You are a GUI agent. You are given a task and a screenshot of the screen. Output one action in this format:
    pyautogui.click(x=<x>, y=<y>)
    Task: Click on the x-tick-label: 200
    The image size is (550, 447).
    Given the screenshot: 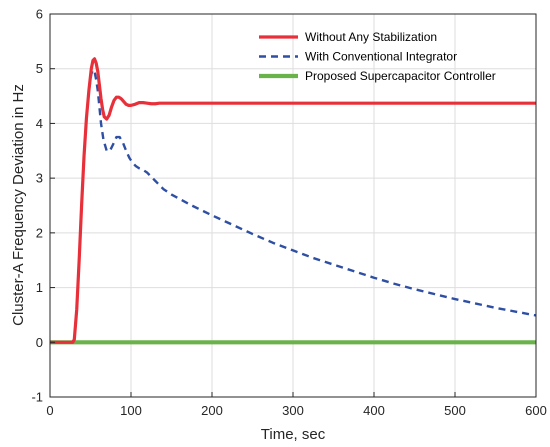 What is the action you would take?
    pyautogui.click(x=212, y=410)
    